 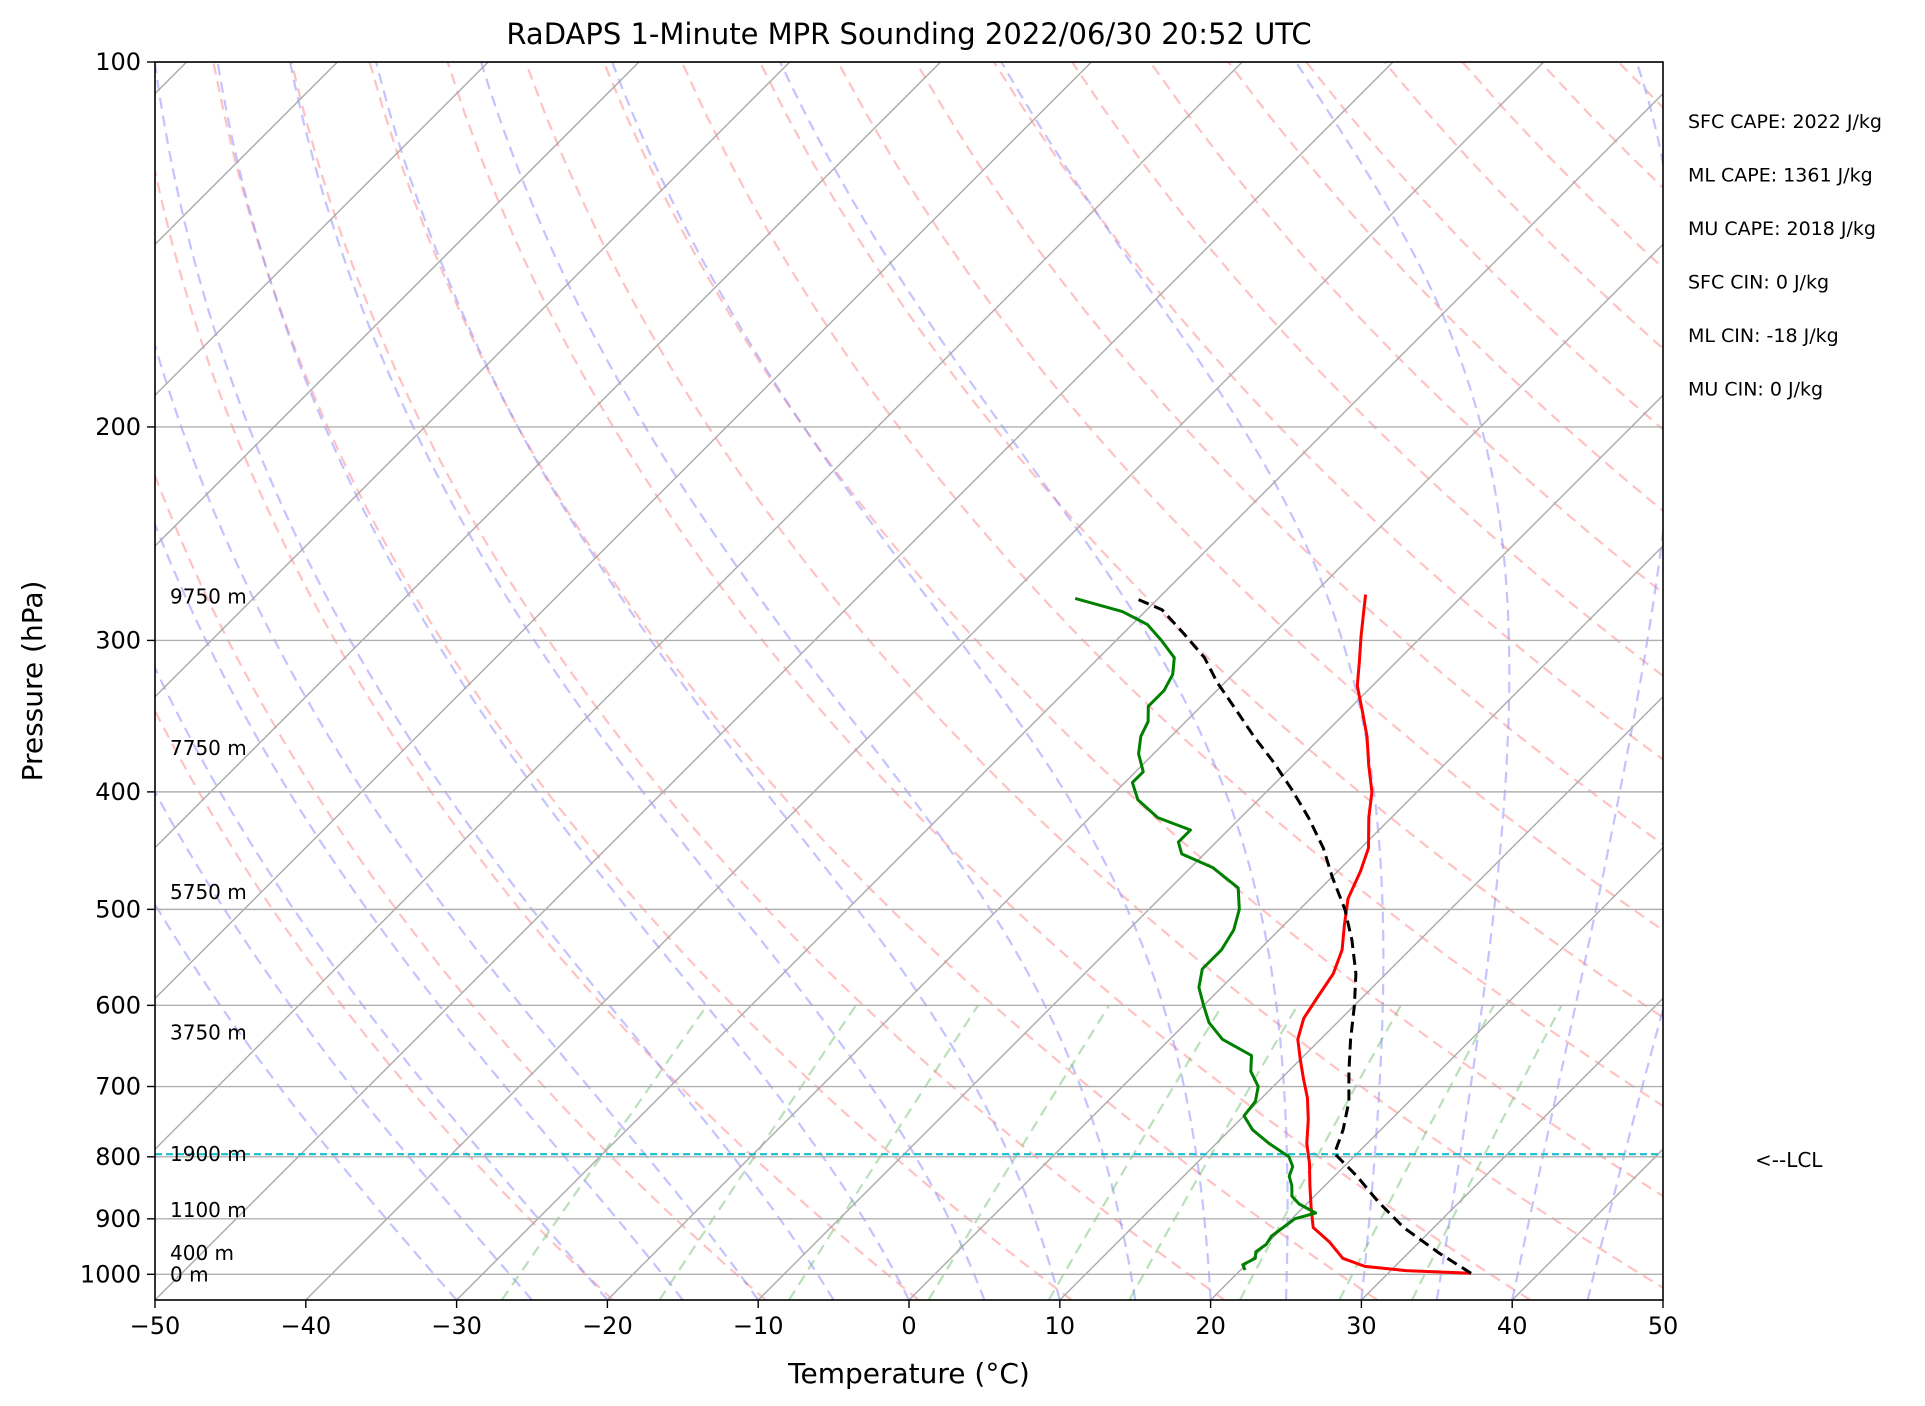 I want to click on x-tick-label: 30, so click(x=1361, y=1326).